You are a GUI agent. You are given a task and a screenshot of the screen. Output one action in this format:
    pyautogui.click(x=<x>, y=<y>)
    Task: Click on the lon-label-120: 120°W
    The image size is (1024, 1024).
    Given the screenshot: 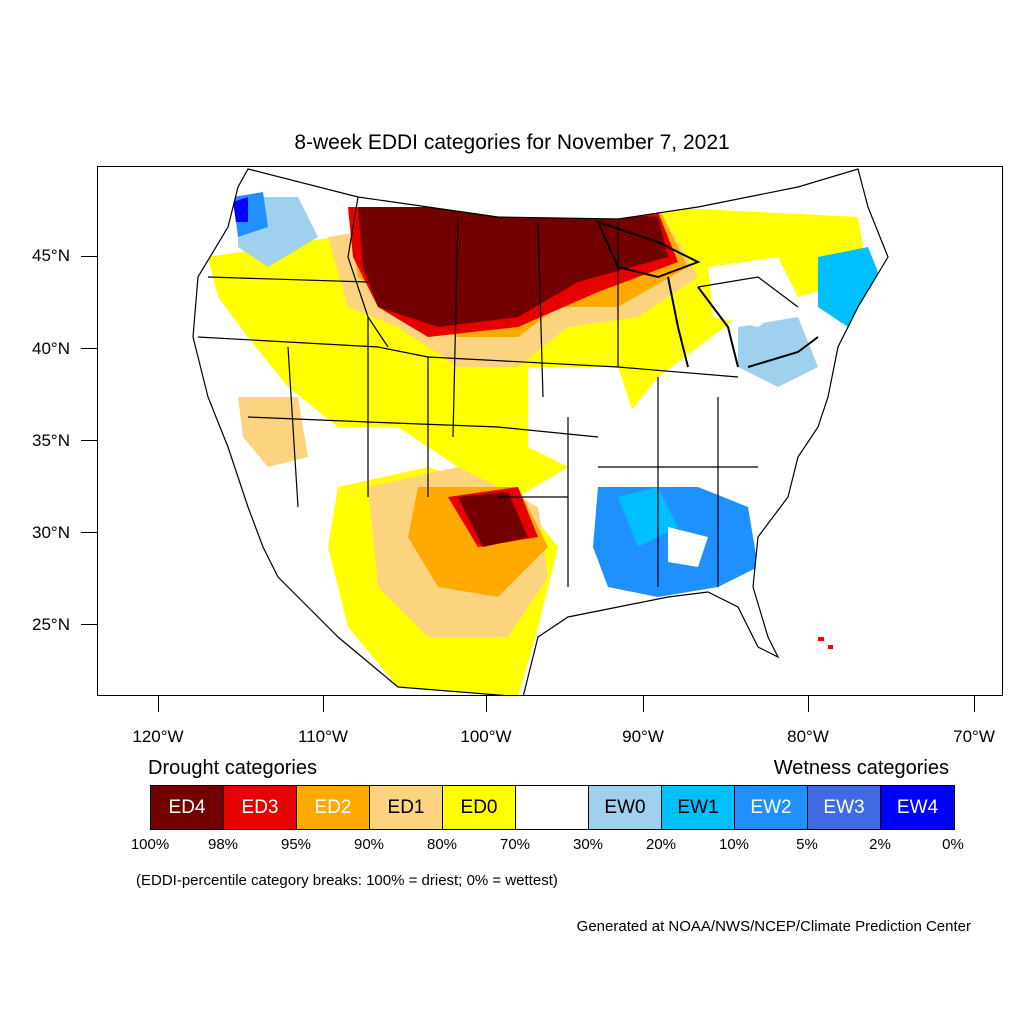 What is the action you would take?
    pyautogui.click(x=158, y=736)
    